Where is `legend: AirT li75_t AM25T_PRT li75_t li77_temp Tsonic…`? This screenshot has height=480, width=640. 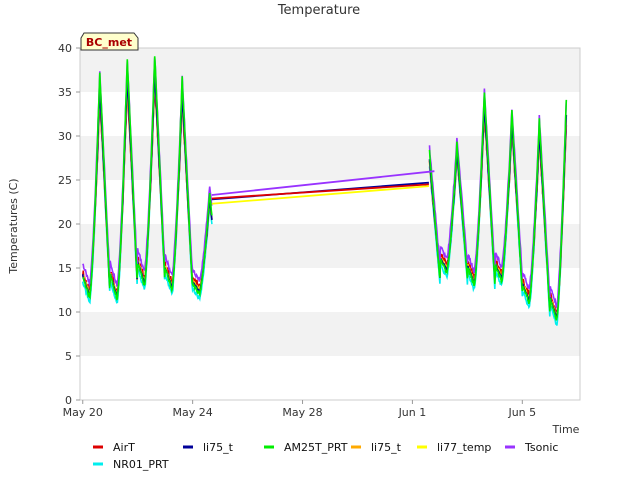
legend: AirT li75_t AM25T_PRT li75_t li77_temp Tsonic… is located at coordinates (325, 456).